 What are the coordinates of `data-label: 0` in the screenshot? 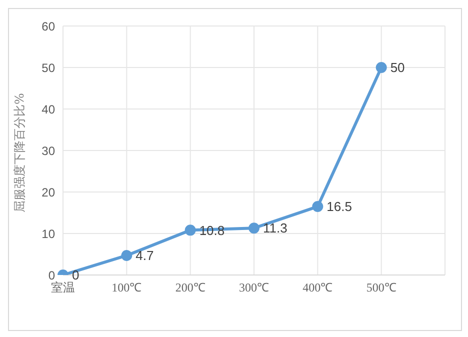 It's located at (76, 275).